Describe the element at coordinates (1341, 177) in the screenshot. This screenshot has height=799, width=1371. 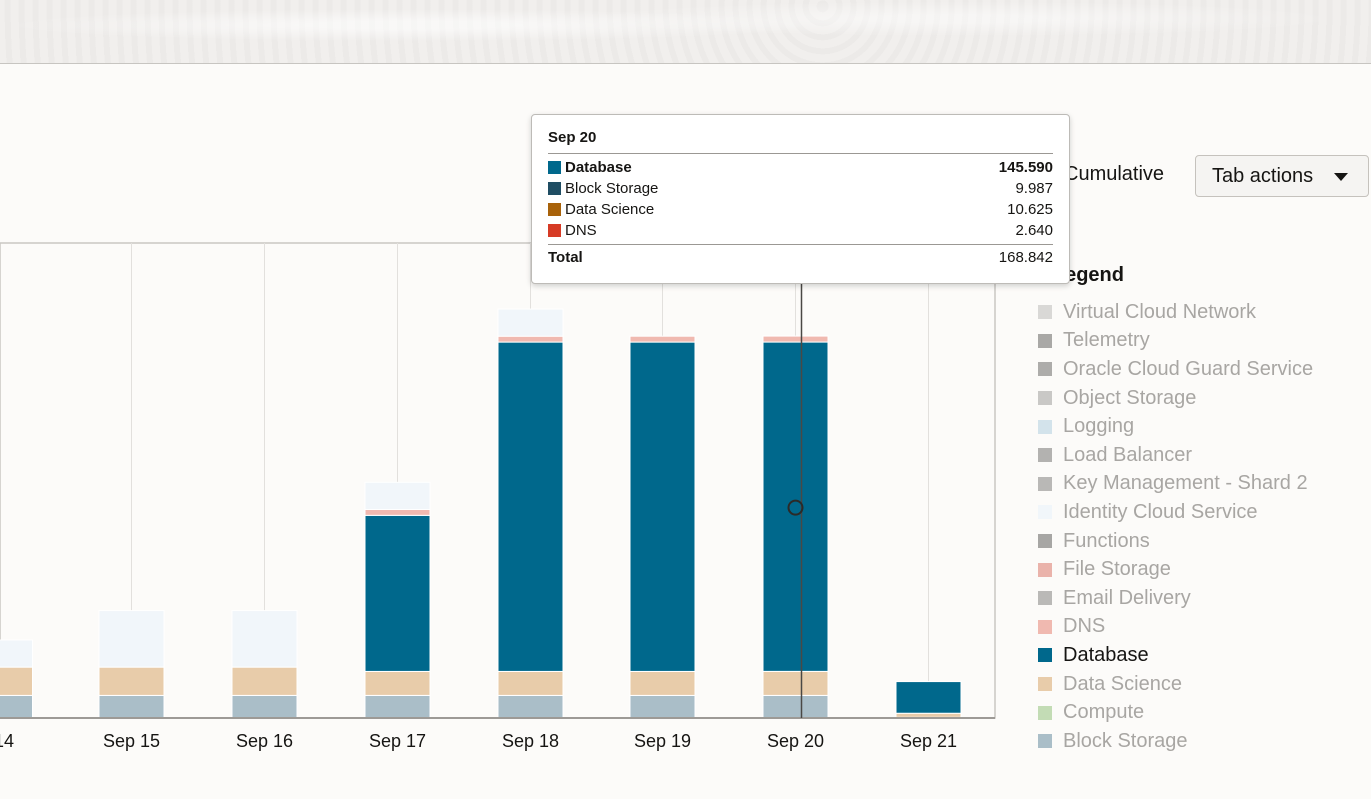
I see `chevron-down-icon` at that location.